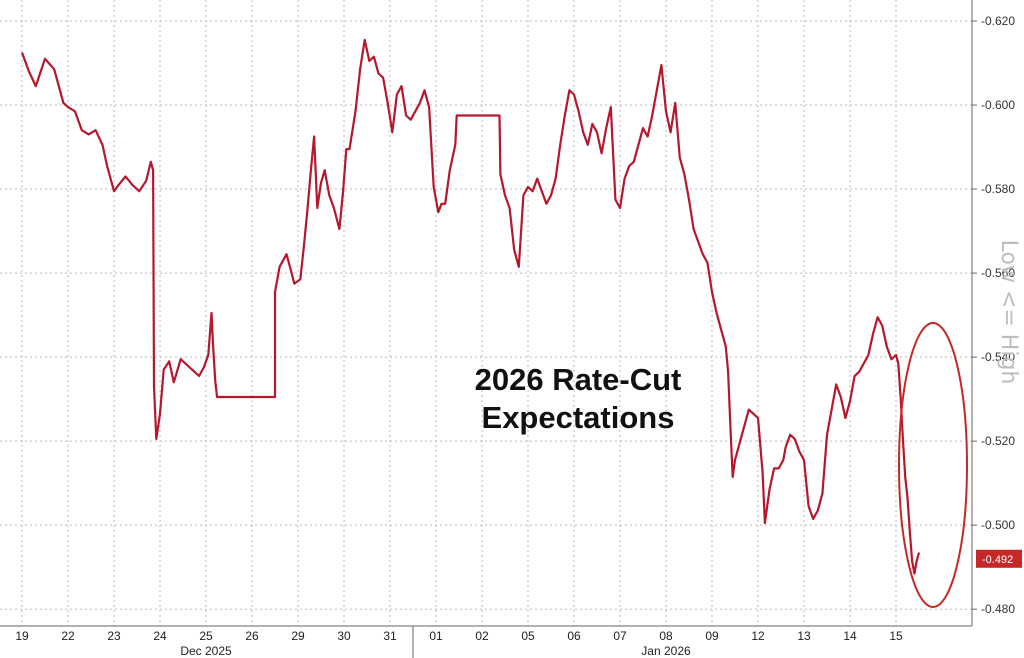 Image resolution: width=1024 pixels, height=658 pixels. Describe the element at coordinates (620, 636) in the screenshot. I see `x-tick-label: 07` at that location.